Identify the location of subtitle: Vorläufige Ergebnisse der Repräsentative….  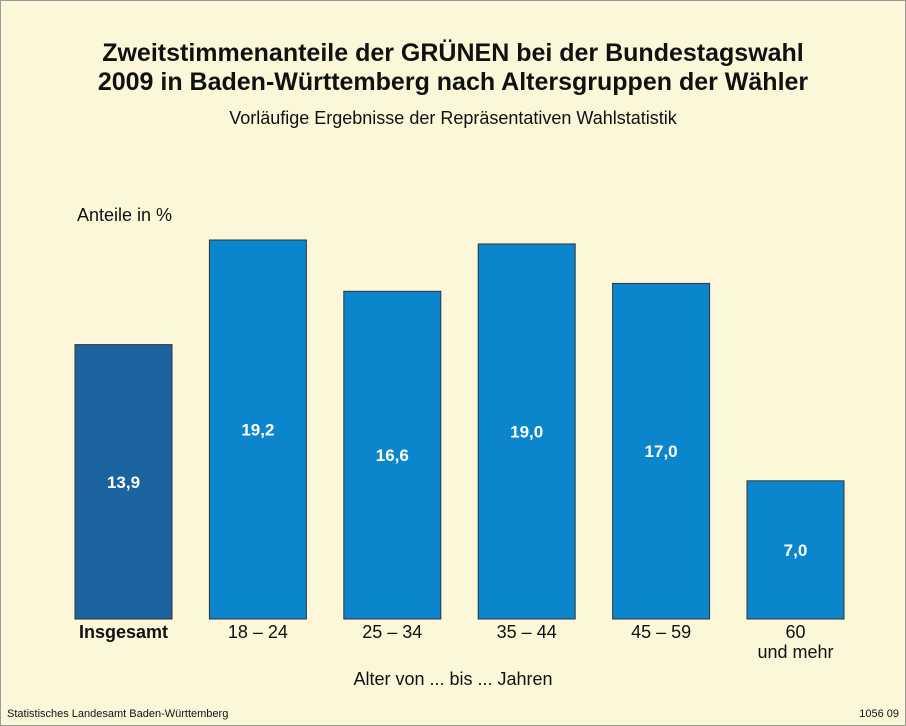
(453, 118).